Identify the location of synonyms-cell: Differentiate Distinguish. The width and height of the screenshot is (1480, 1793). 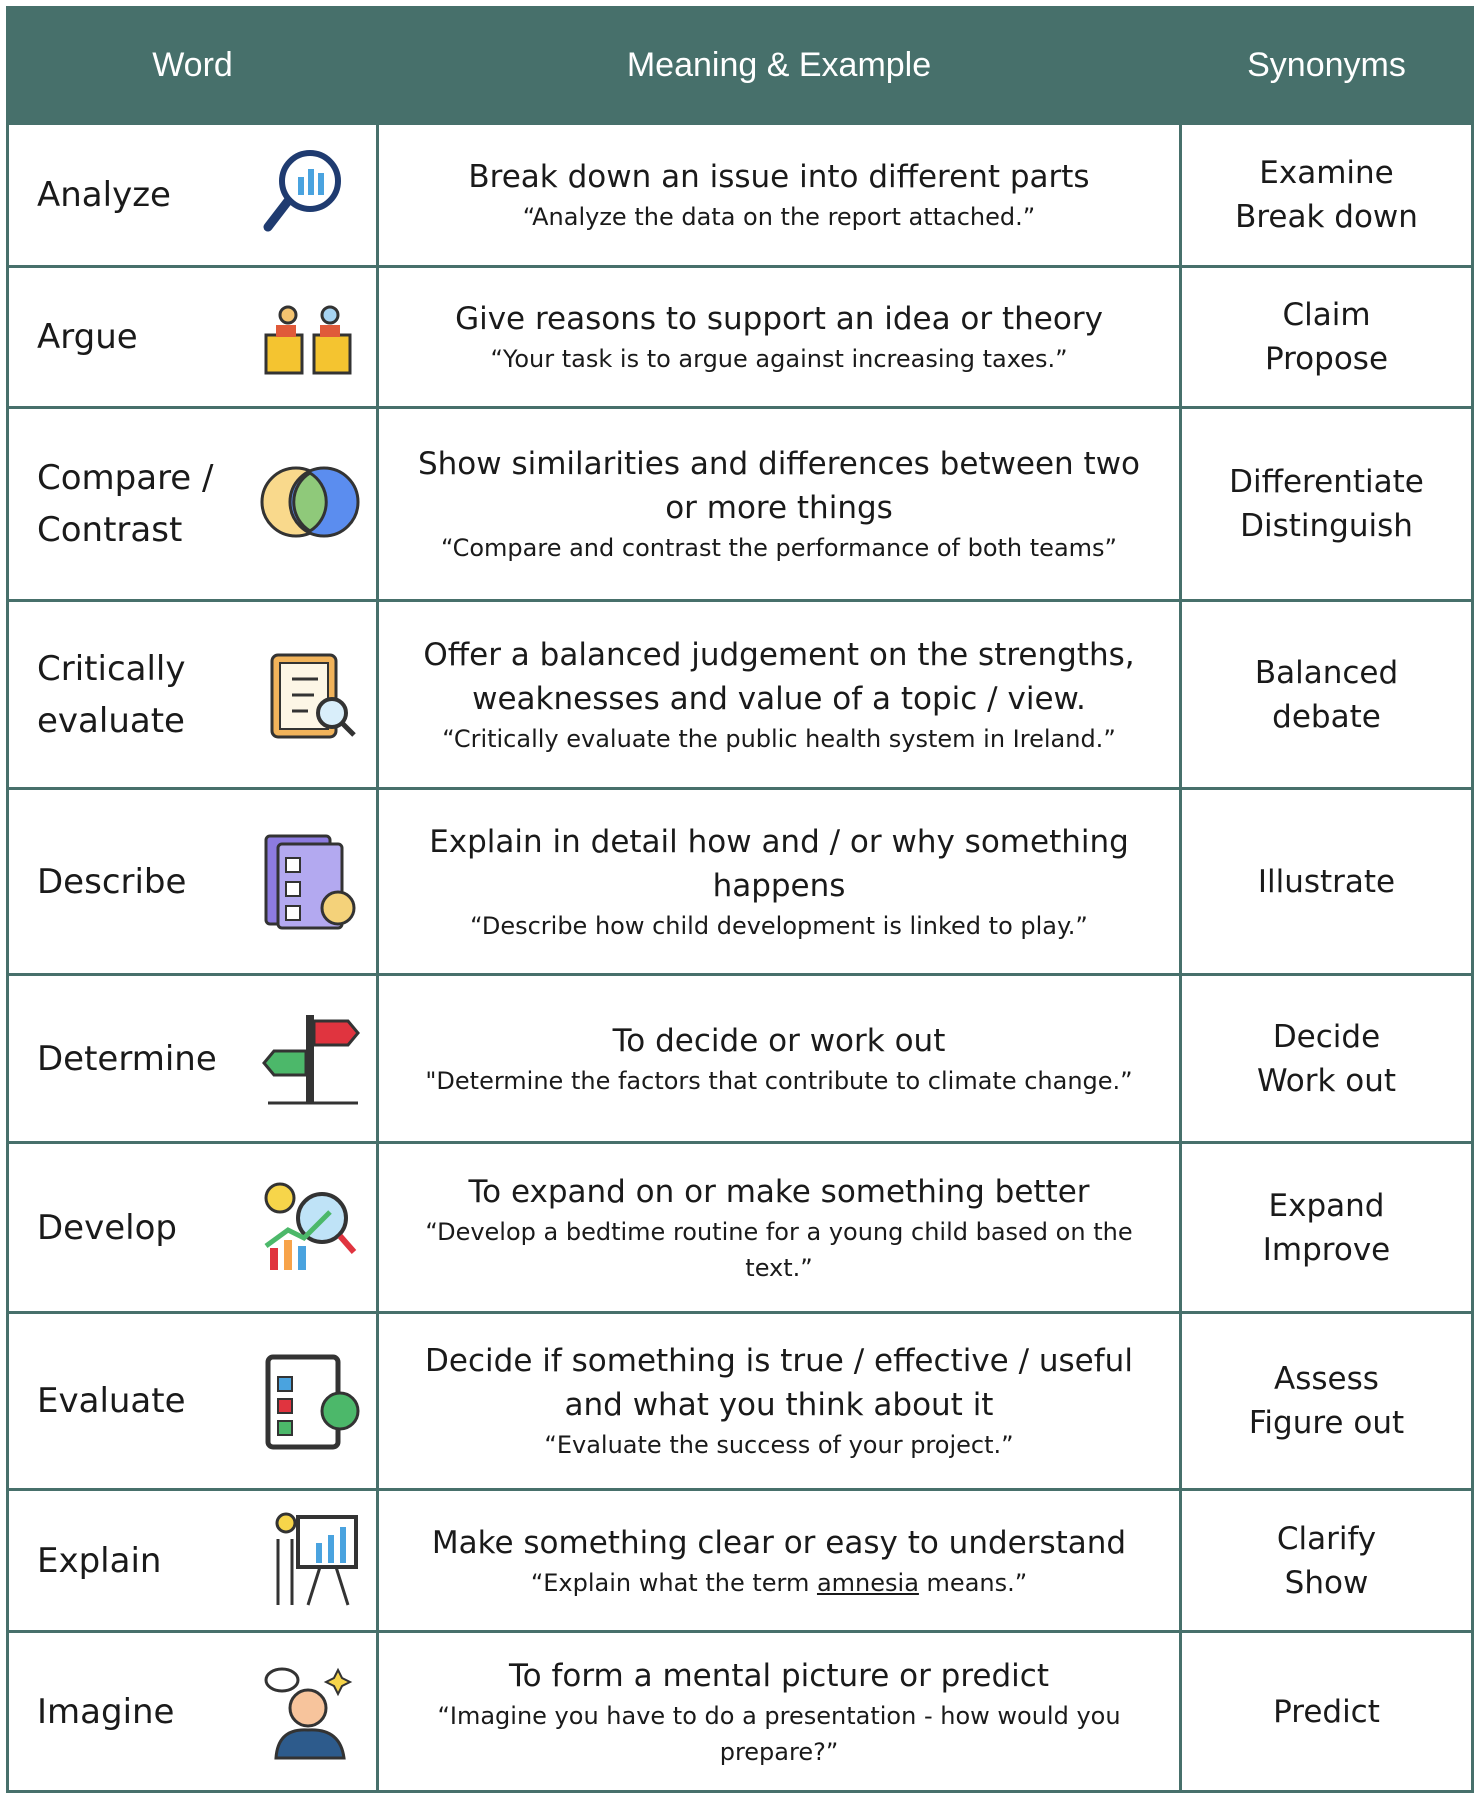
(1326, 504).